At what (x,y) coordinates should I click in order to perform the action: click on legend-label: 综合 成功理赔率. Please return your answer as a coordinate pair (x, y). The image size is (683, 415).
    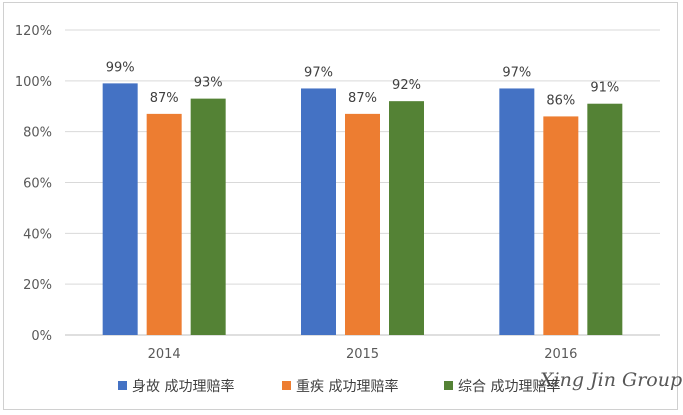
    Looking at the image, I should click on (509, 386).